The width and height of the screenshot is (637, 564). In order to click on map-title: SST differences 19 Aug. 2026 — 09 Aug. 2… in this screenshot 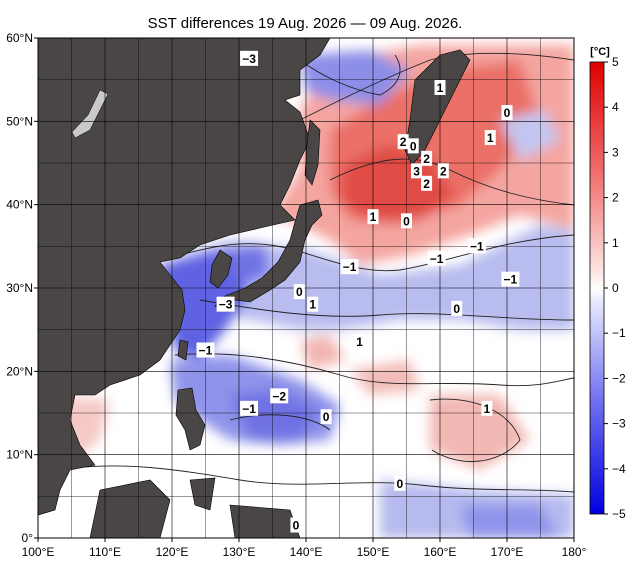, I will do `click(305, 23)`.